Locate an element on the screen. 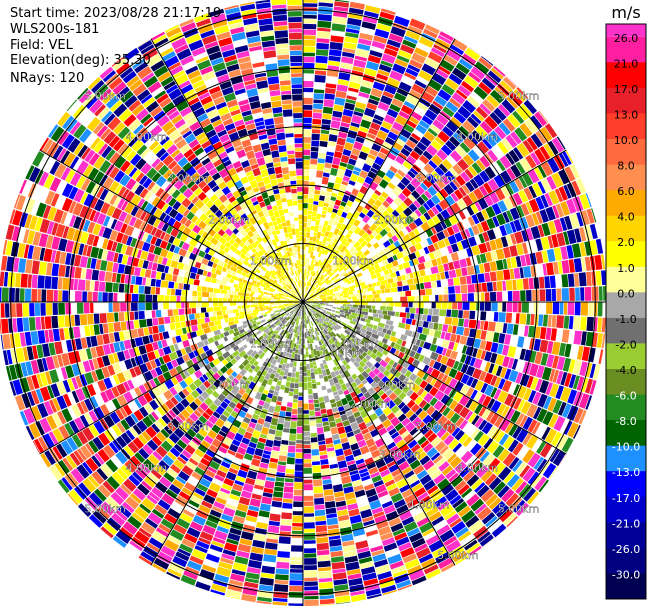 The height and width of the screenshot is (607, 647). colorbar-tick-label: 21.0 is located at coordinates (626, 63).